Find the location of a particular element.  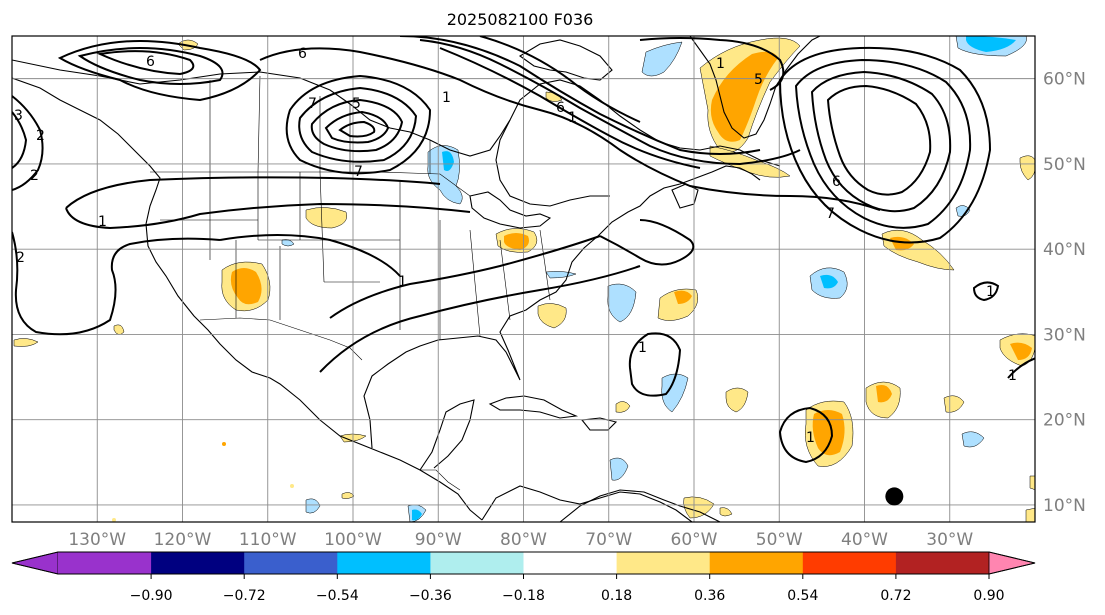

colorbar-tick-label: −0.72 is located at coordinates (244, 596).